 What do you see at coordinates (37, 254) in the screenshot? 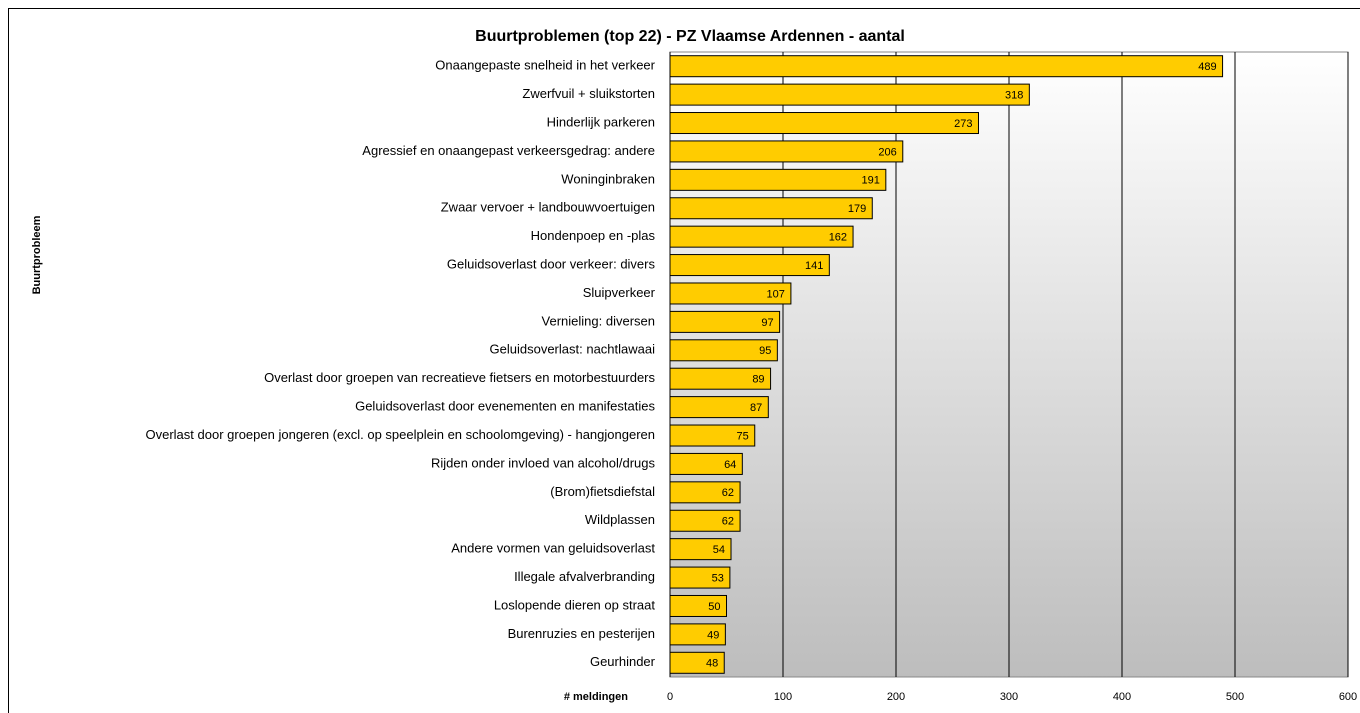
I see `y-axis-label: Buurtprobleem` at bounding box center [37, 254].